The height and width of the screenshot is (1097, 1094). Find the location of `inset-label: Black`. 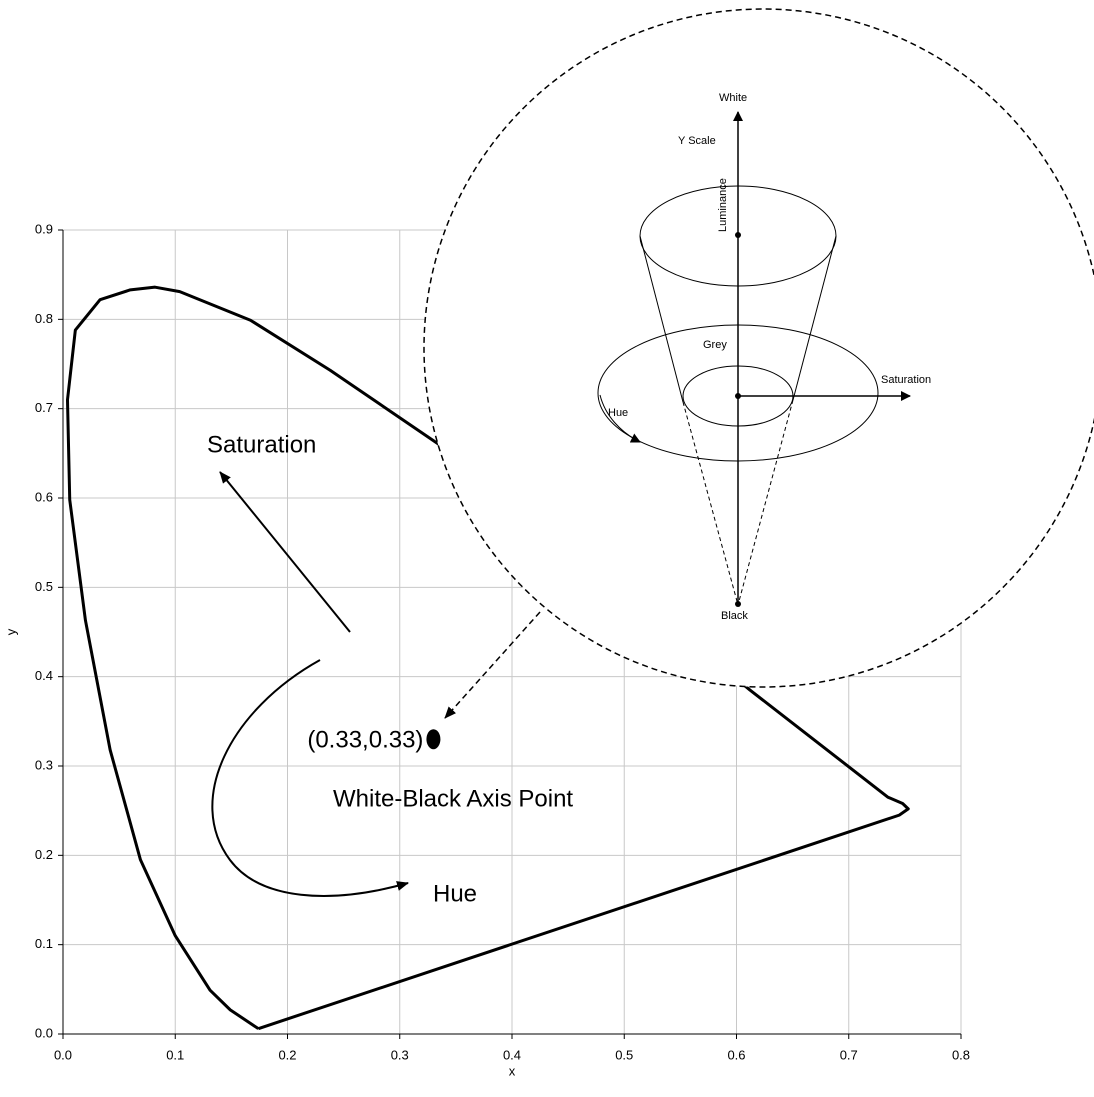

inset-label: Black is located at coordinates (734, 616).